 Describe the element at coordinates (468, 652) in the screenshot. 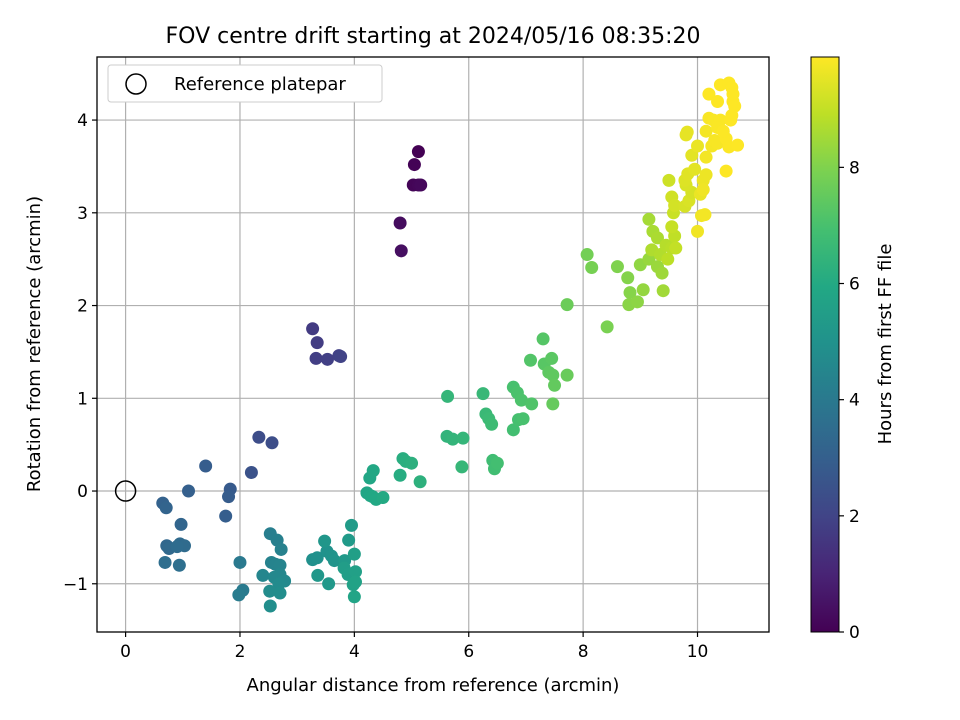

I see `x-tick-label: 6` at that location.